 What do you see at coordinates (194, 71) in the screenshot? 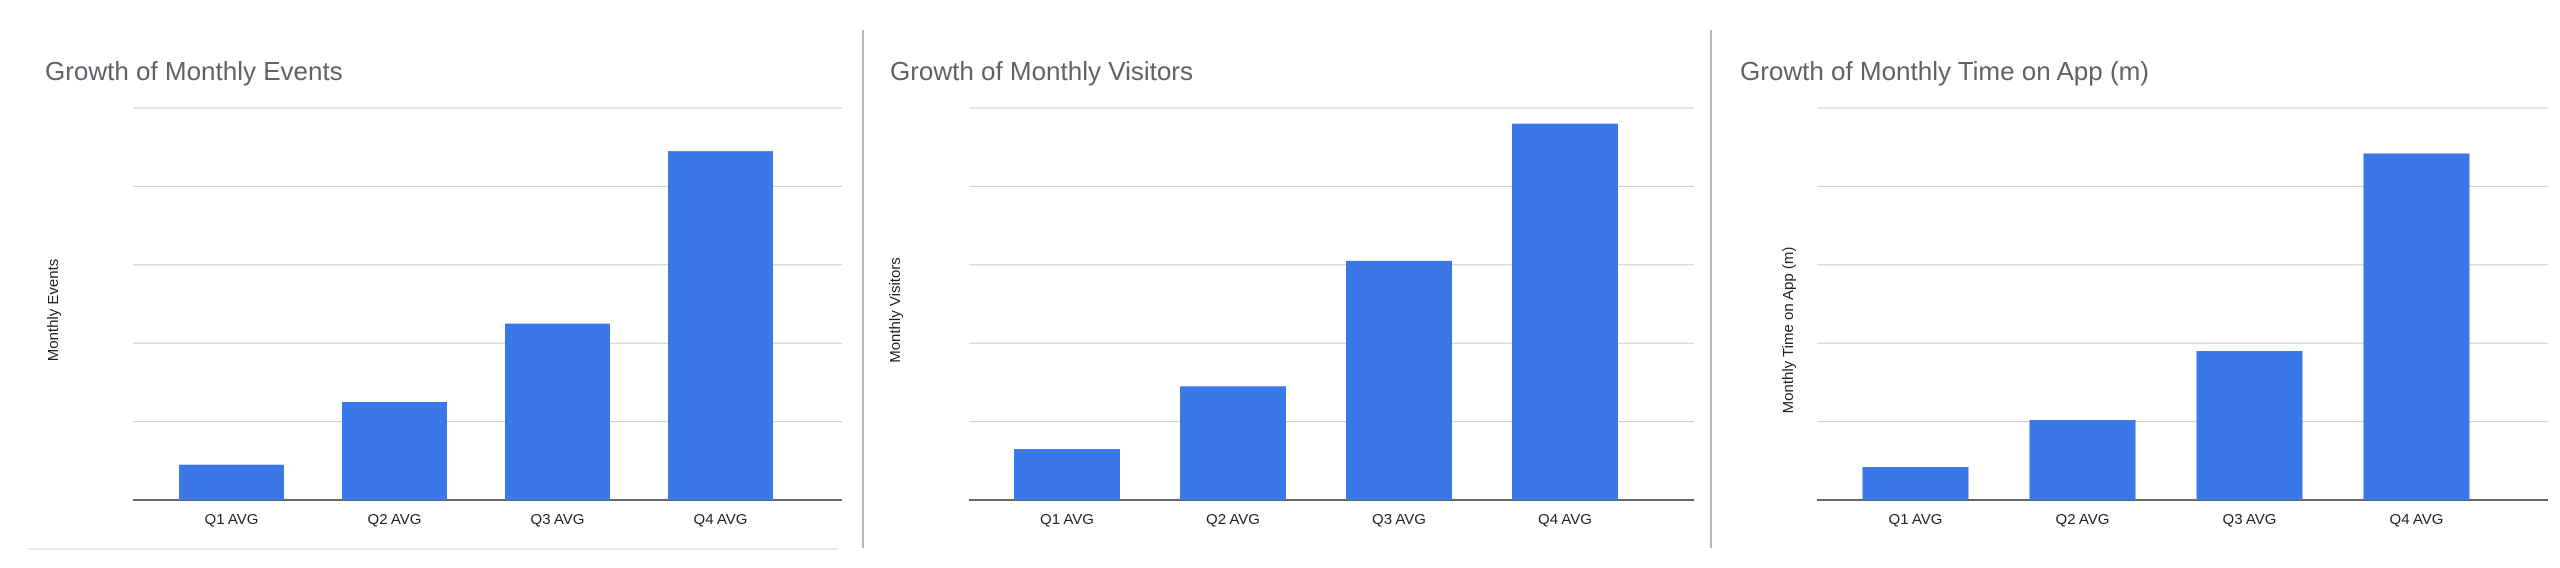
I see `chart-title: Growth of Monthly Events` at bounding box center [194, 71].